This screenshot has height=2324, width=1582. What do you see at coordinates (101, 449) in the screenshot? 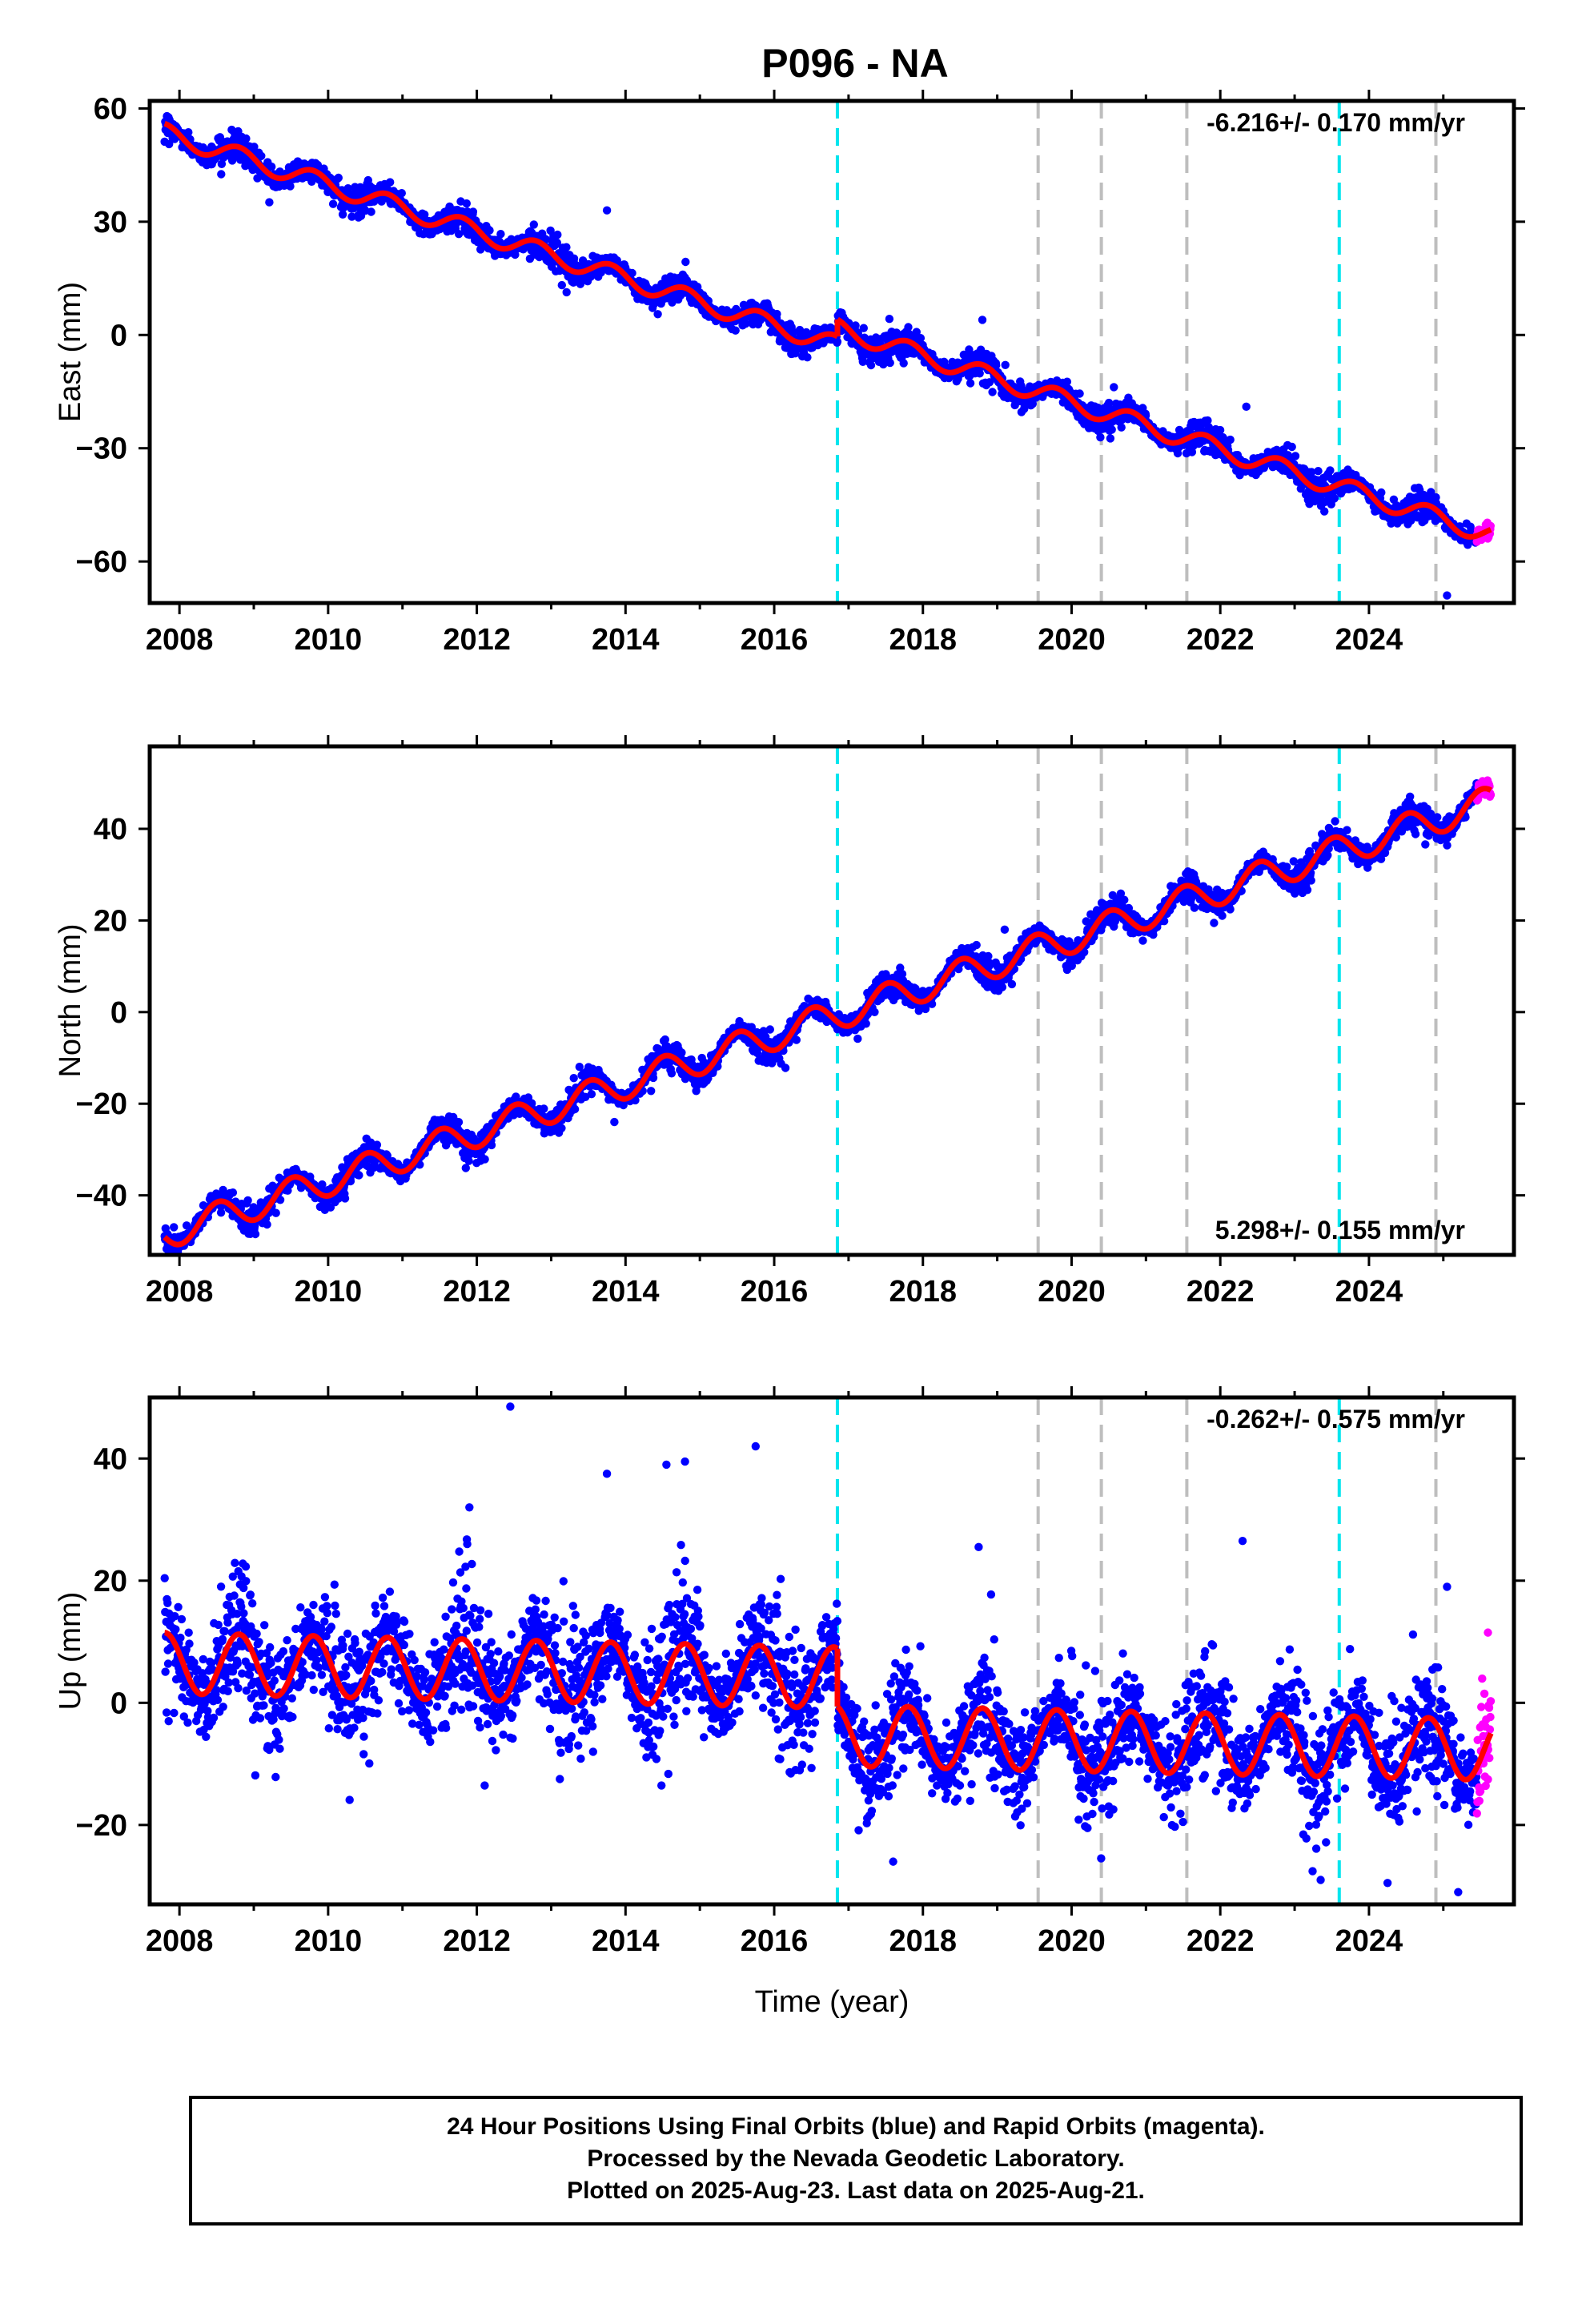
I see `y-tick-label: −30` at bounding box center [101, 449].